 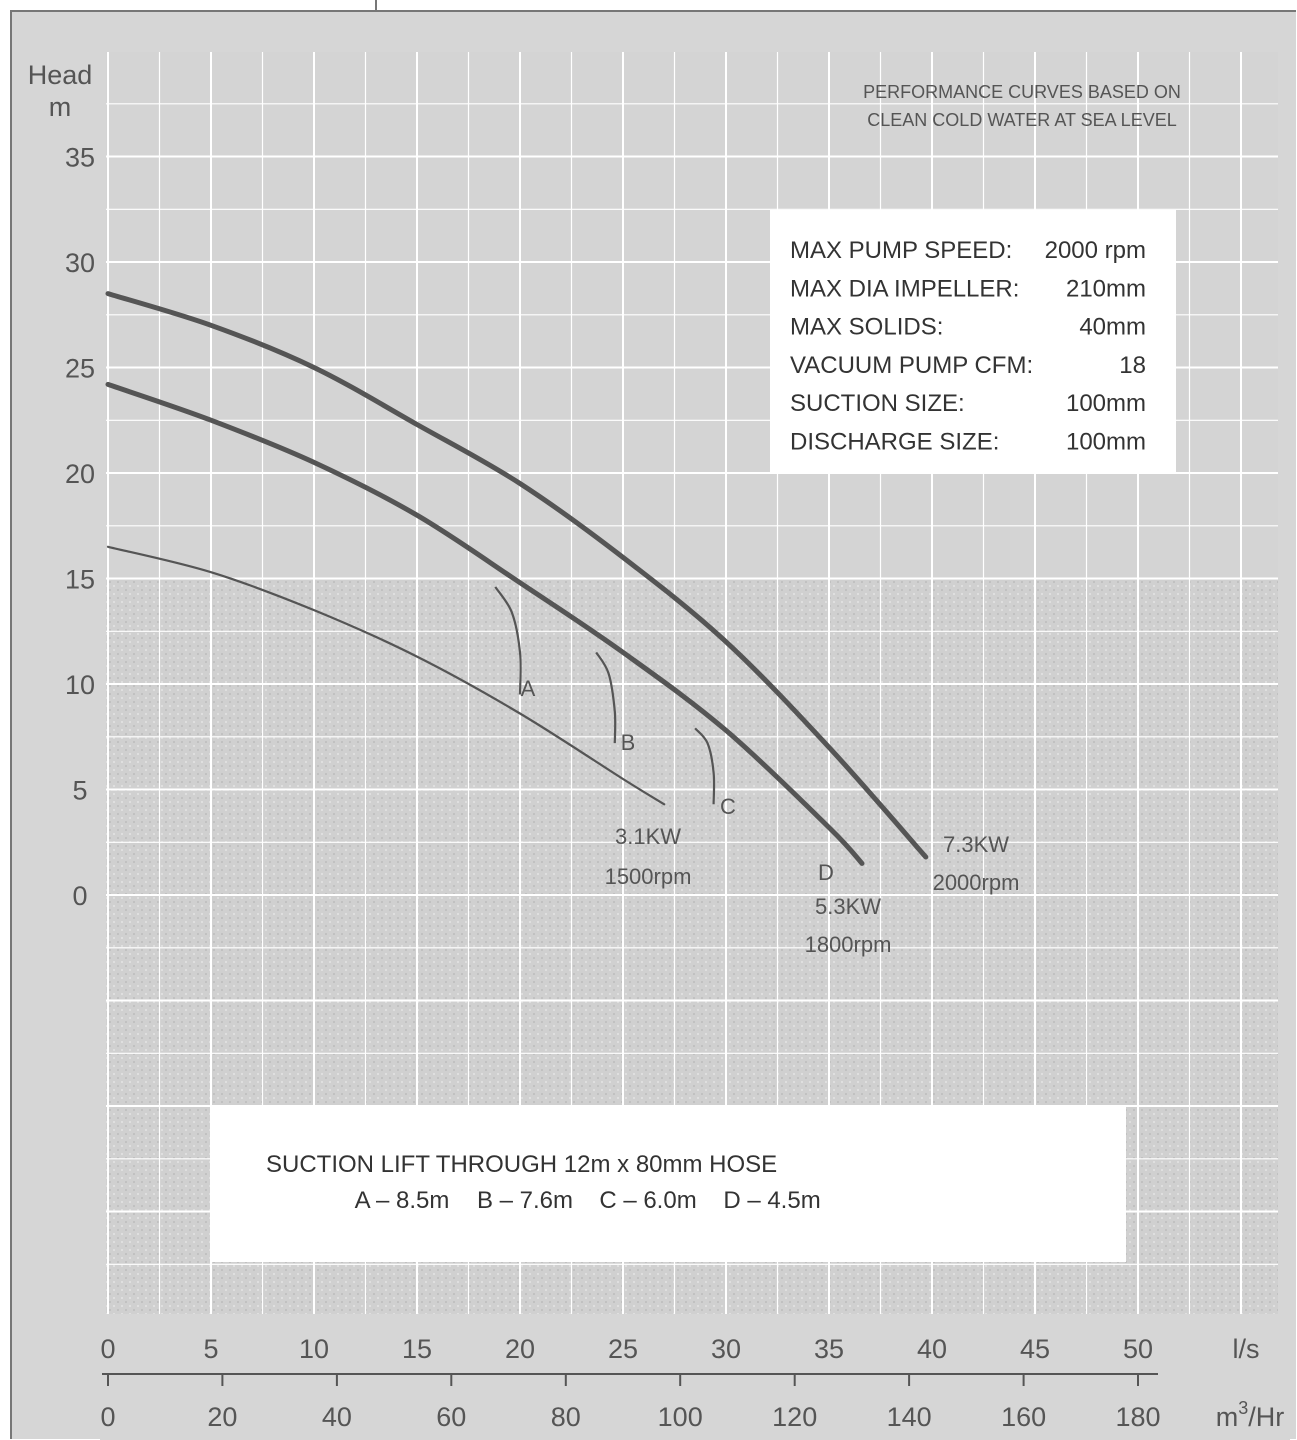 I want to click on y-tick-label: 15, so click(x=80, y=580).